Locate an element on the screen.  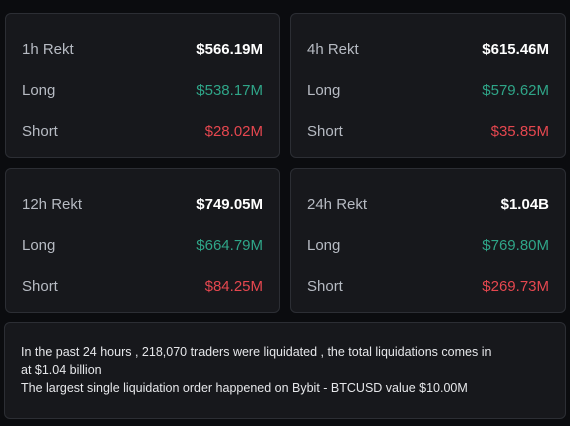
long-value: $664.79M is located at coordinates (229, 245).